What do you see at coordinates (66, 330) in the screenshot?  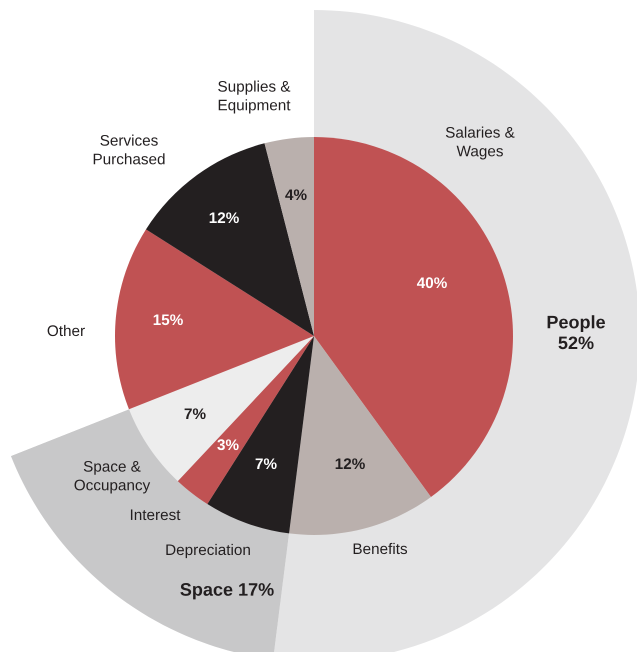 I see `slice-label: Other` at bounding box center [66, 330].